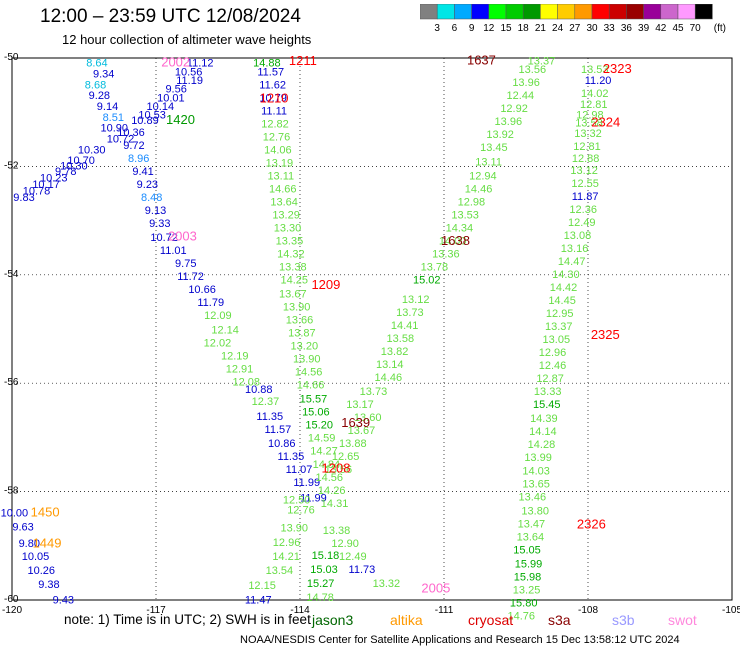 This screenshot has height=650, width=740. Describe the element at coordinates (303, 60) in the screenshot. I see `pass-time-label: 1211` at that location.